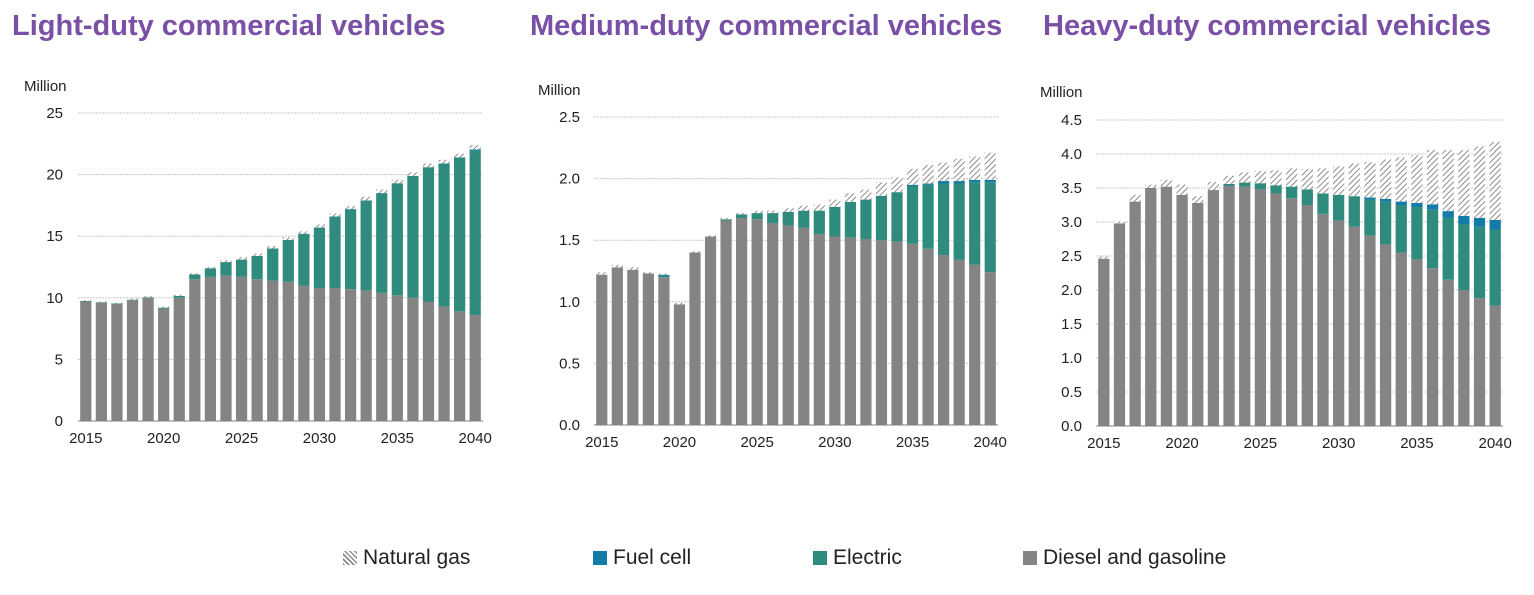 Image resolution: width=1534 pixels, height=595 pixels. I want to click on legend-item-diesel-gasoline: Diesel and gasoline, so click(1124, 558).